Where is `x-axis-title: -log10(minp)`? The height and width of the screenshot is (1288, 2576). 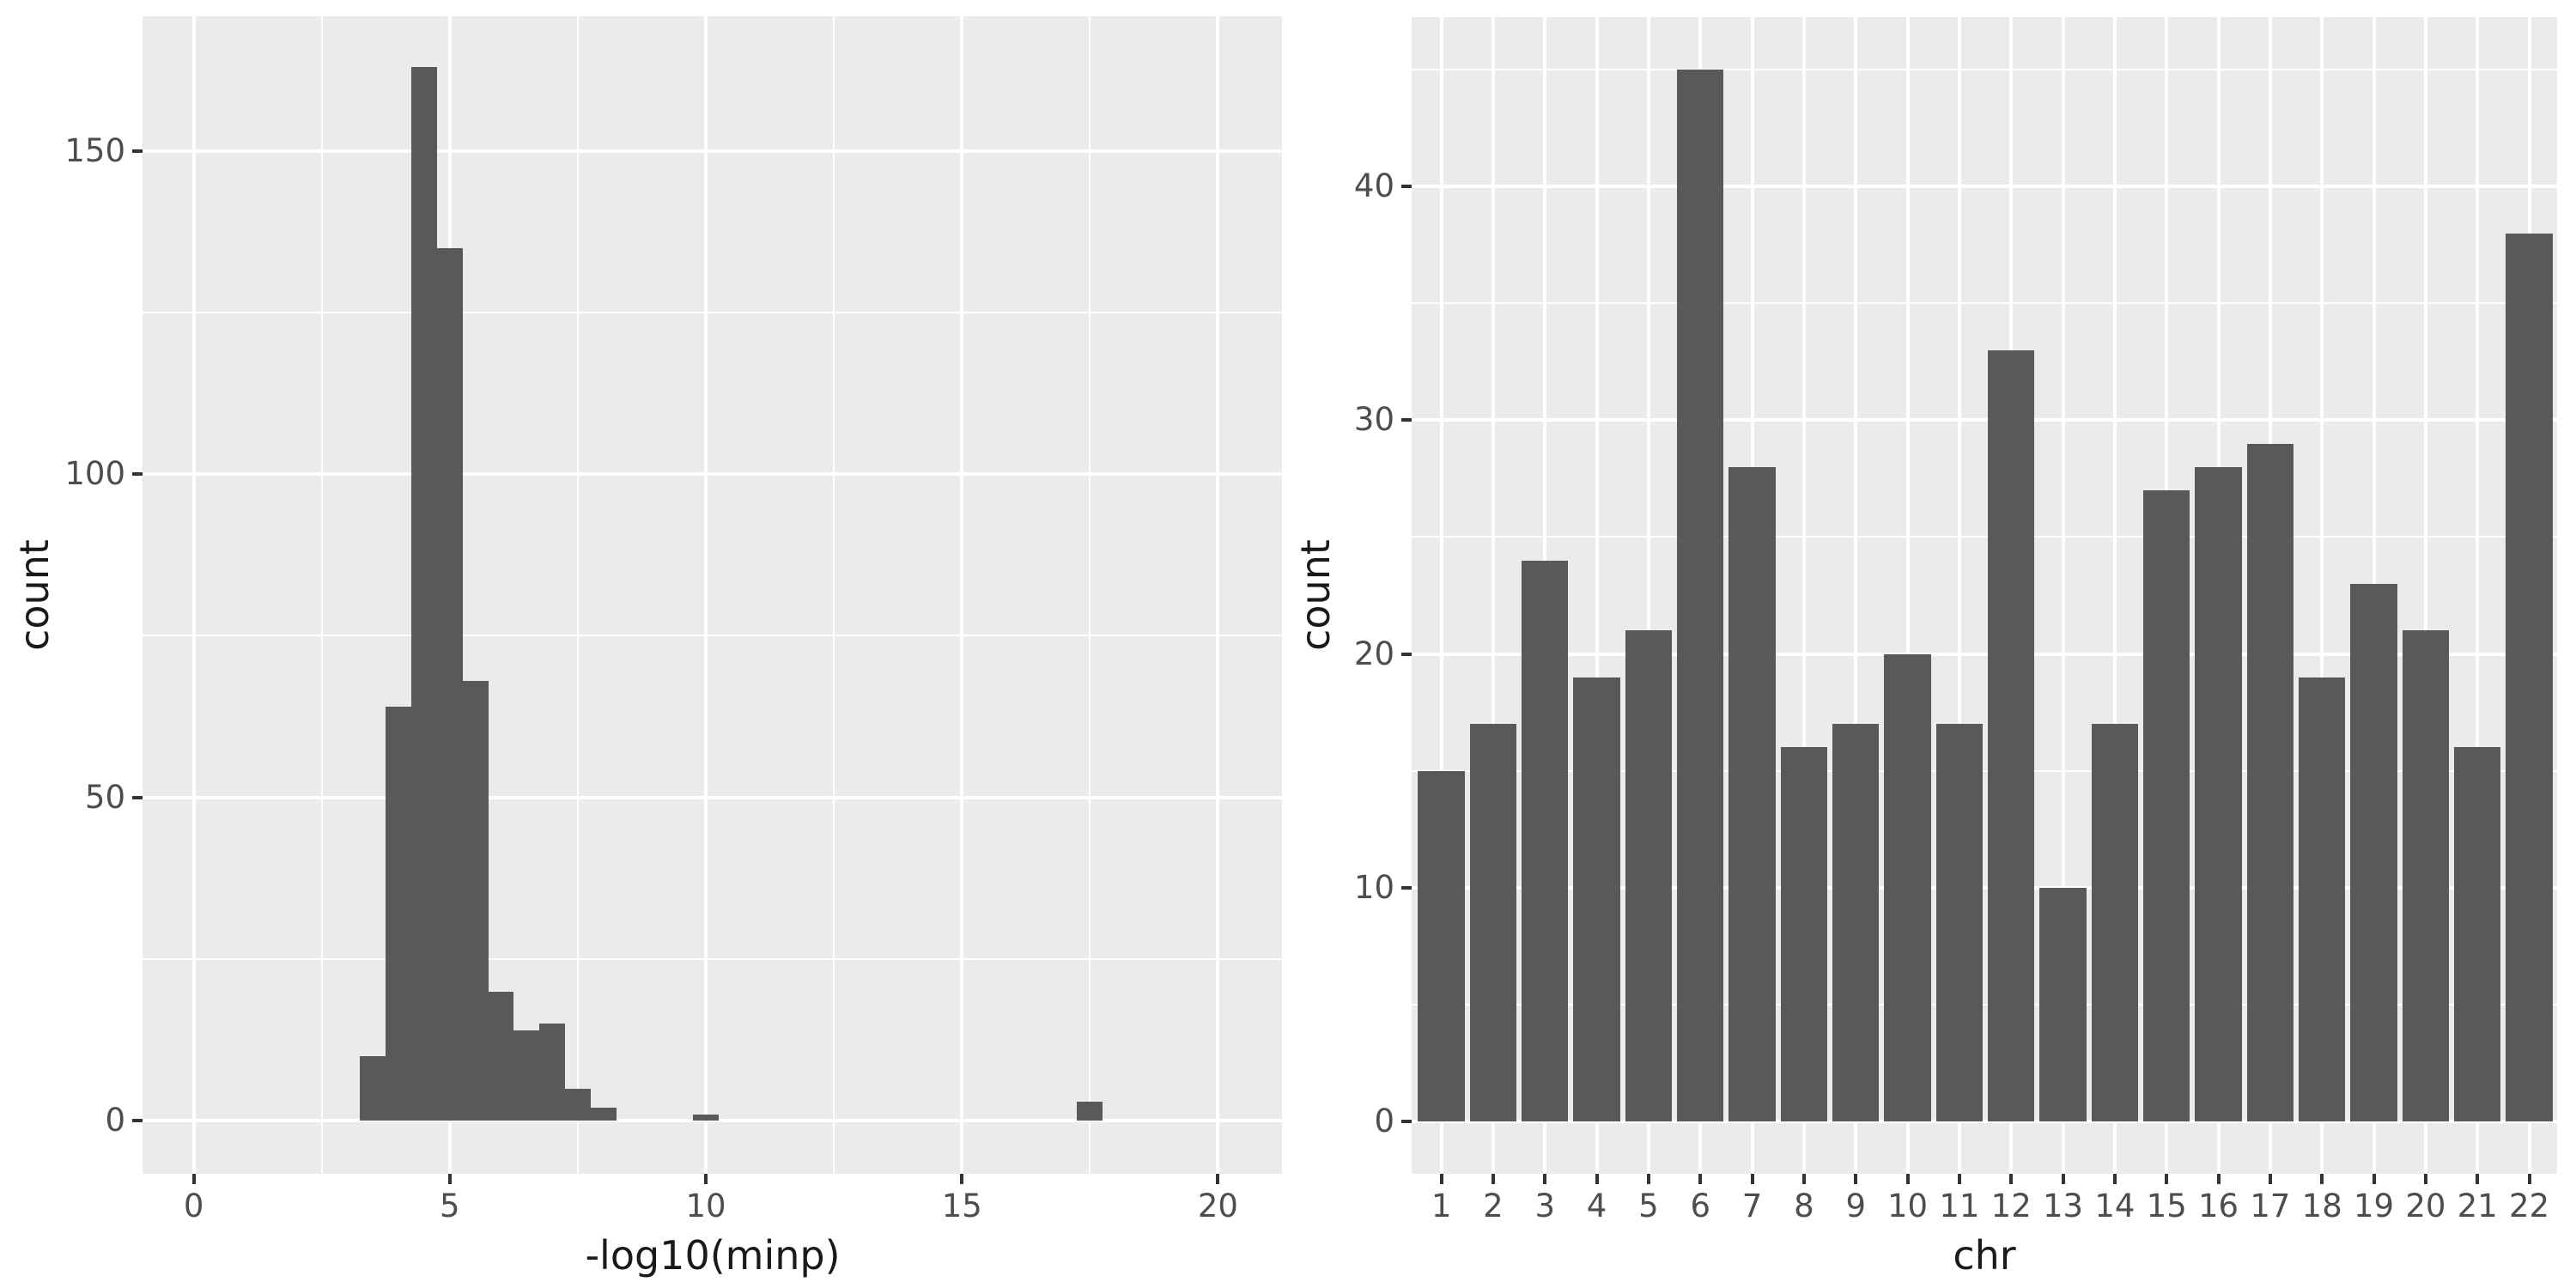 x-axis-title: -log10(minp) is located at coordinates (713, 1255).